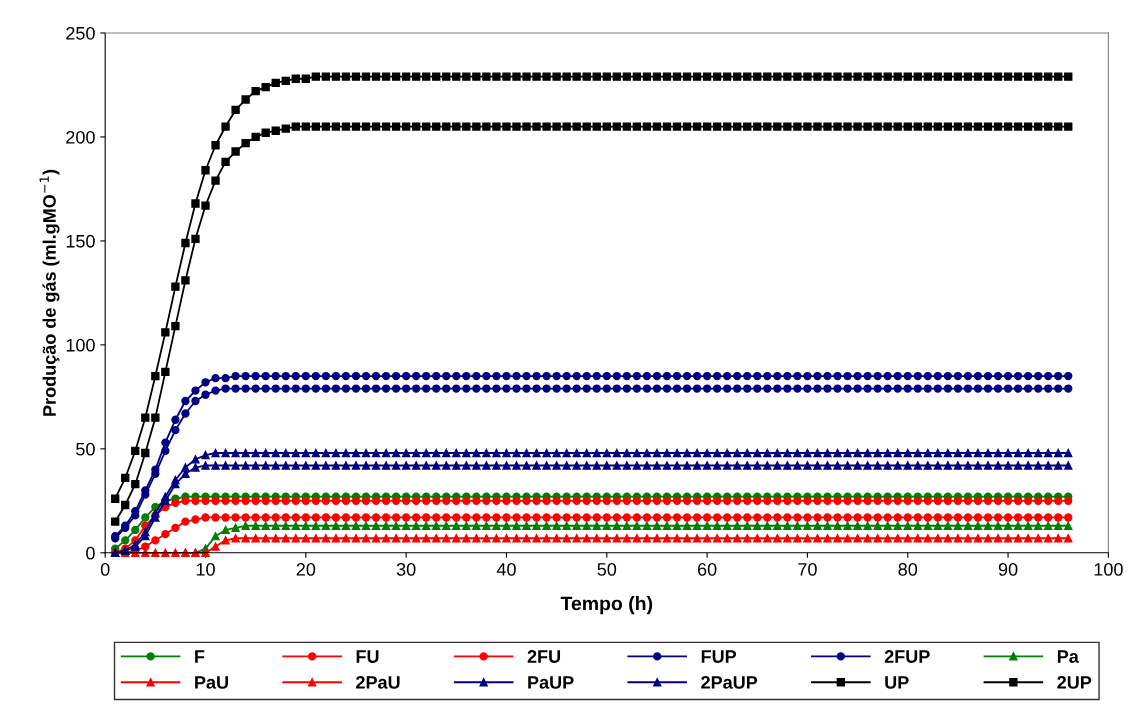 The image size is (1131, 717). Describe the element at coordinates (80, 137) in the screenshot. I see `y-tick-label: 200` at that location.